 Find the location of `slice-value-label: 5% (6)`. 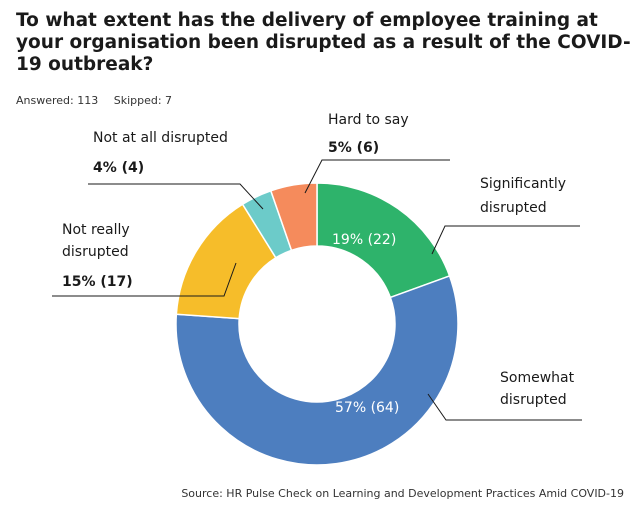

slice-value-label: 5% (6) is located at coordinates (353, 148).